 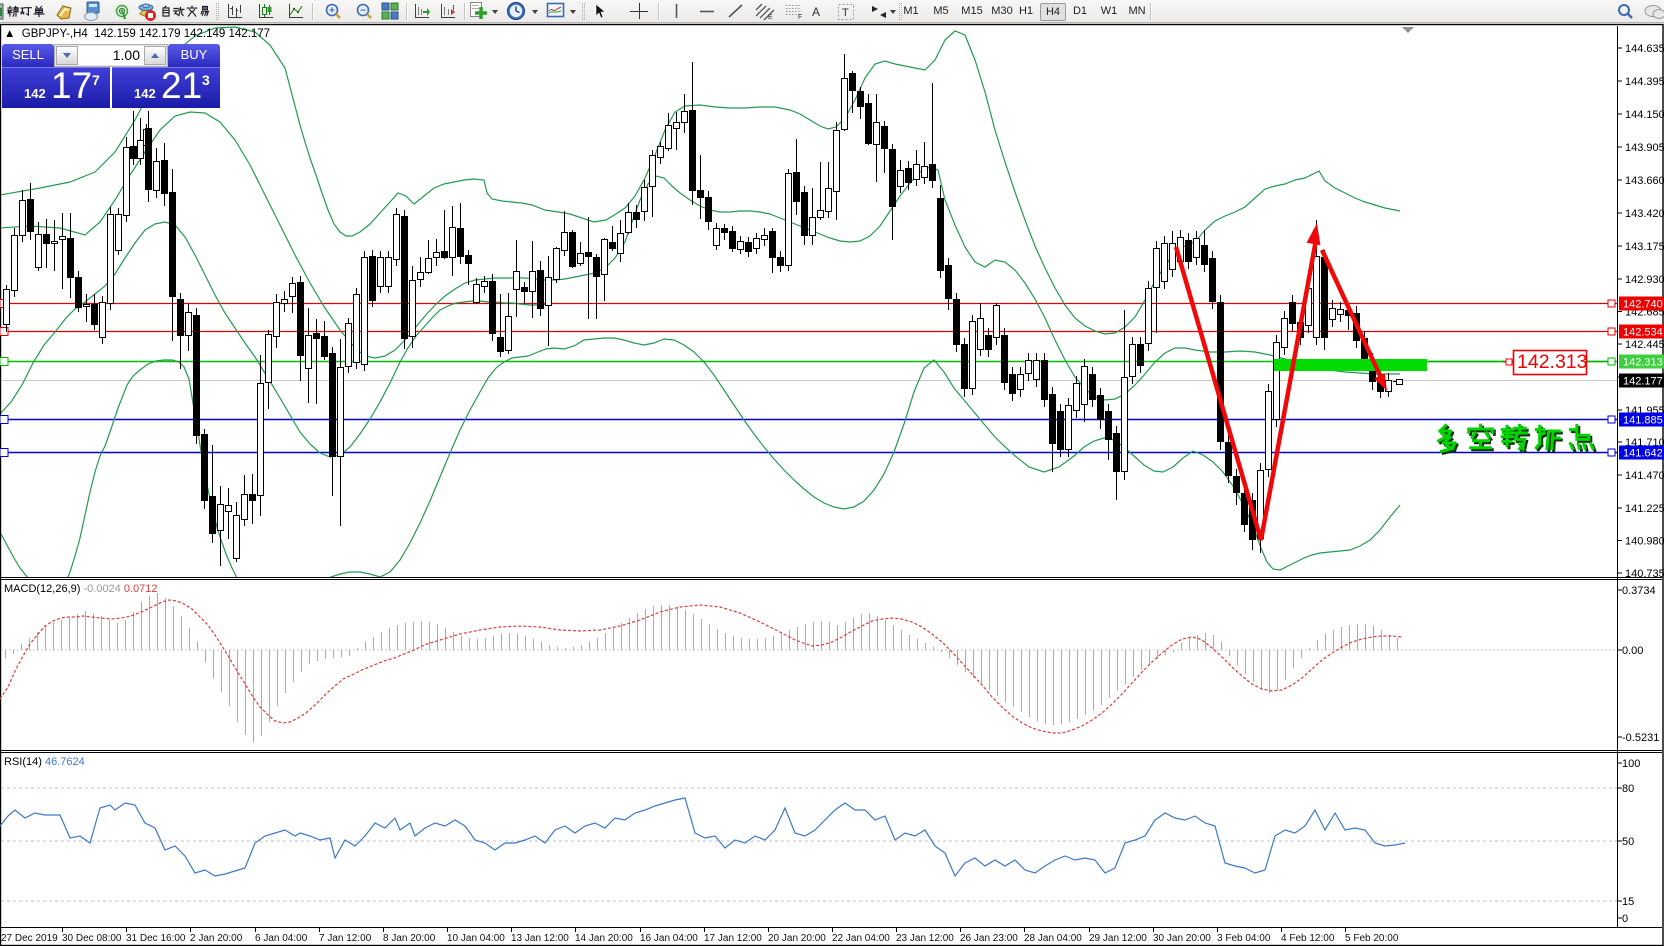 What do you see at coordinates (1628, 842) in the screenshot?
I see `svg-text: 50` at bounding box center [1628, 842].